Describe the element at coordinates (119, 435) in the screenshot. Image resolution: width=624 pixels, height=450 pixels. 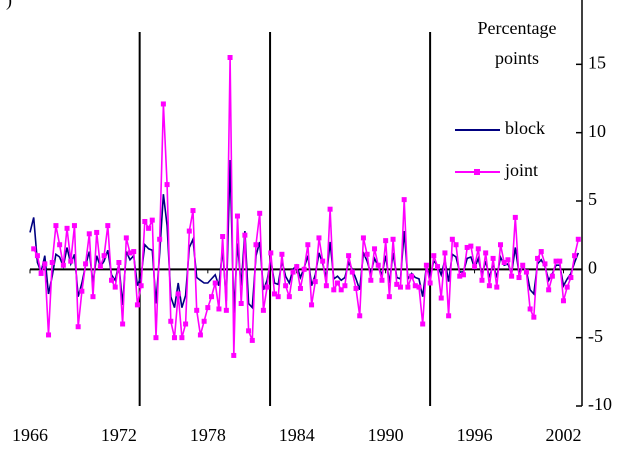
I see `x-tick-label: 1972` at that location.